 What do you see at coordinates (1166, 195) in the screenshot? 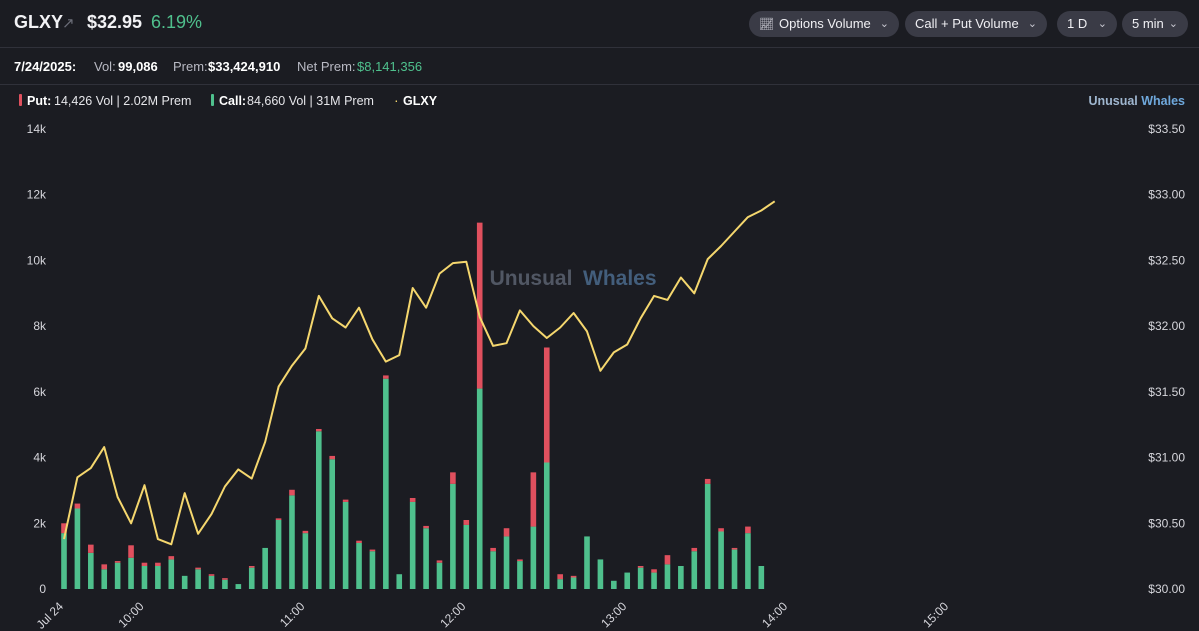
I see `y-right-tick-label: $33.00` at bounding box center [1166, 195].